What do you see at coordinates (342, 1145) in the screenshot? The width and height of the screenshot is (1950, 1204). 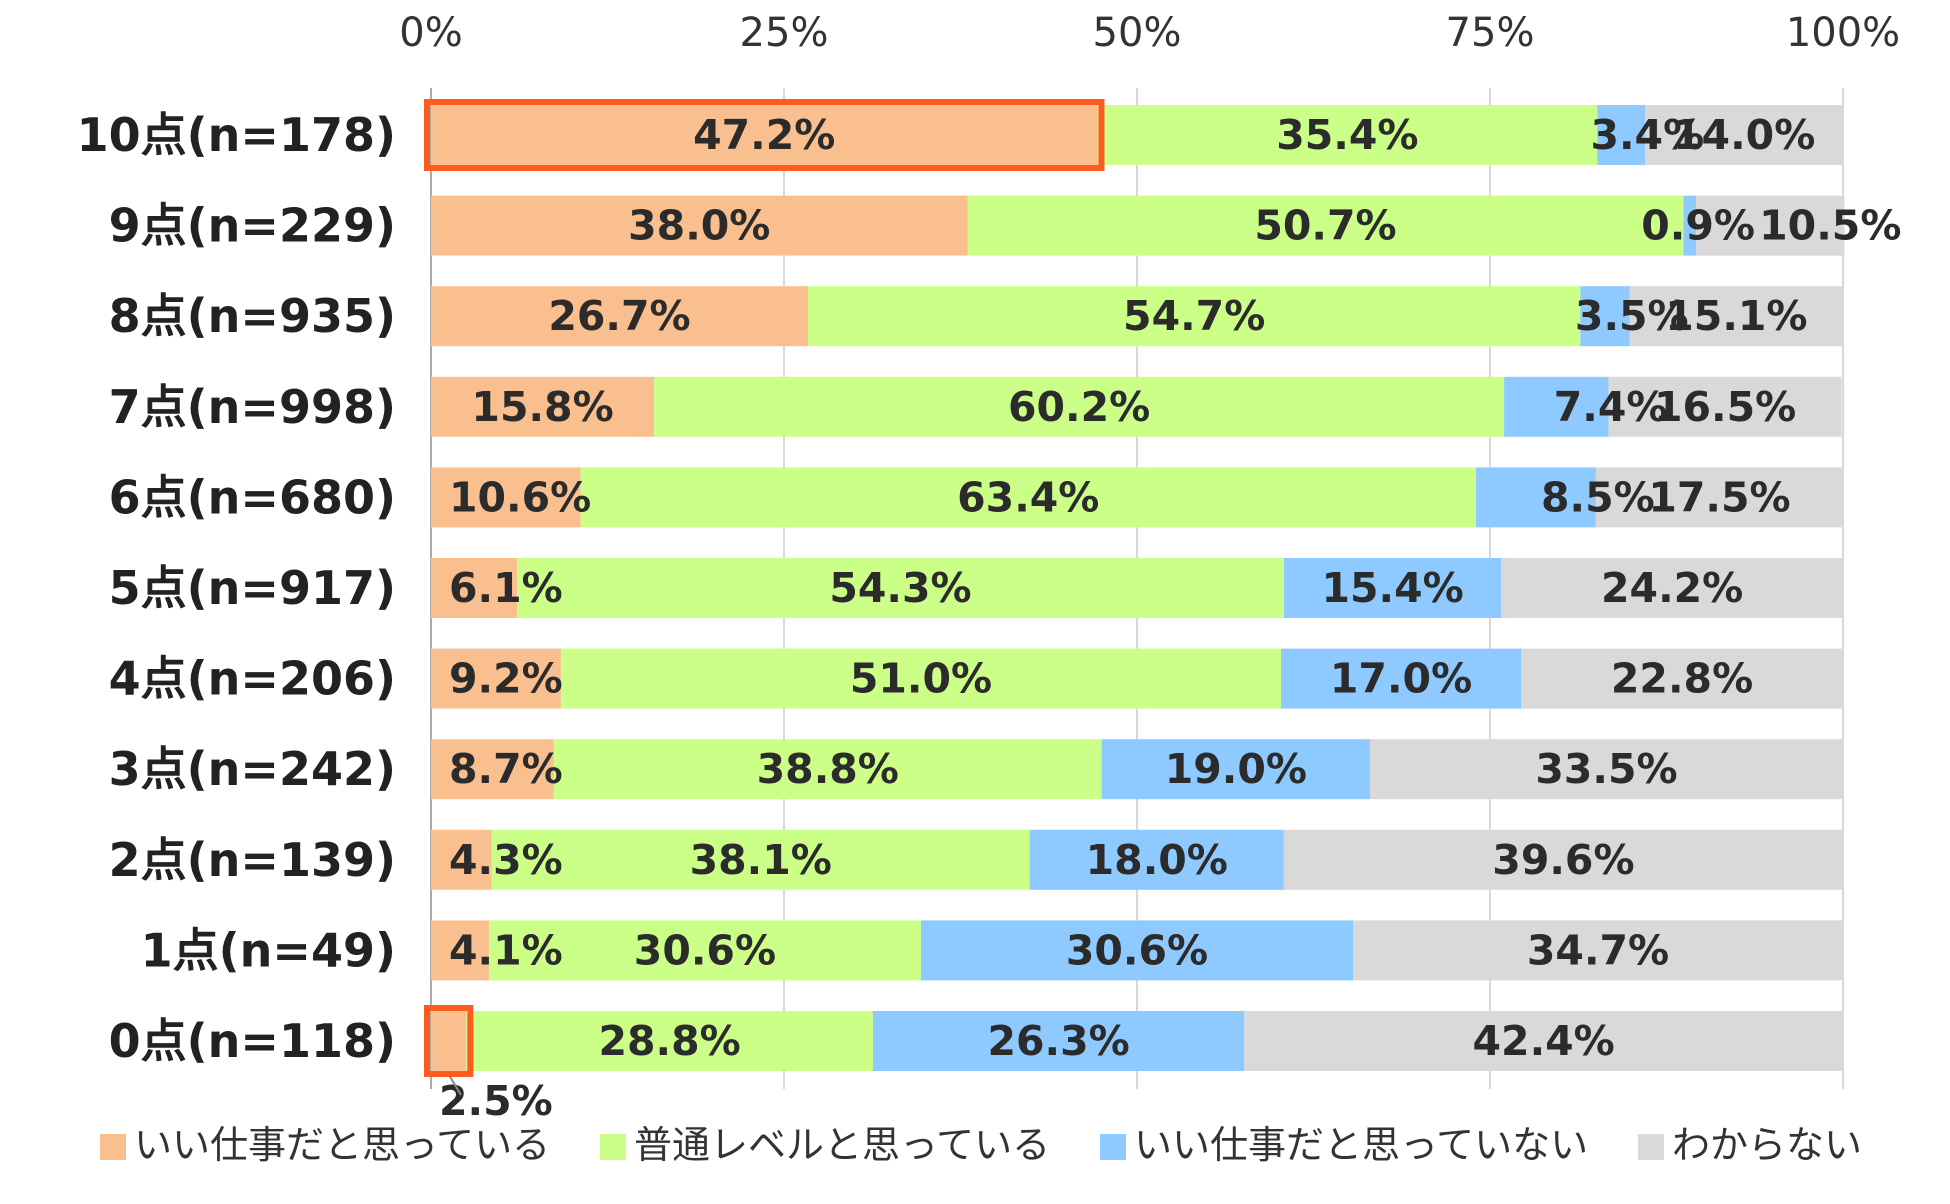 I see `legend-label: いい仕事だと思っている` at bounding box center [342, 1145].